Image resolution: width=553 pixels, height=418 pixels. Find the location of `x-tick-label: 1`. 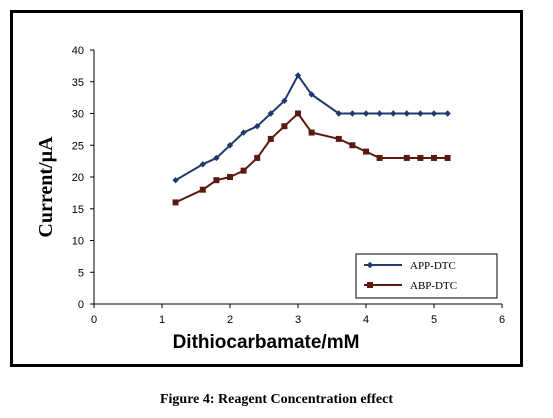

x-tick-label: 1 is located at coordinates (162, 320).